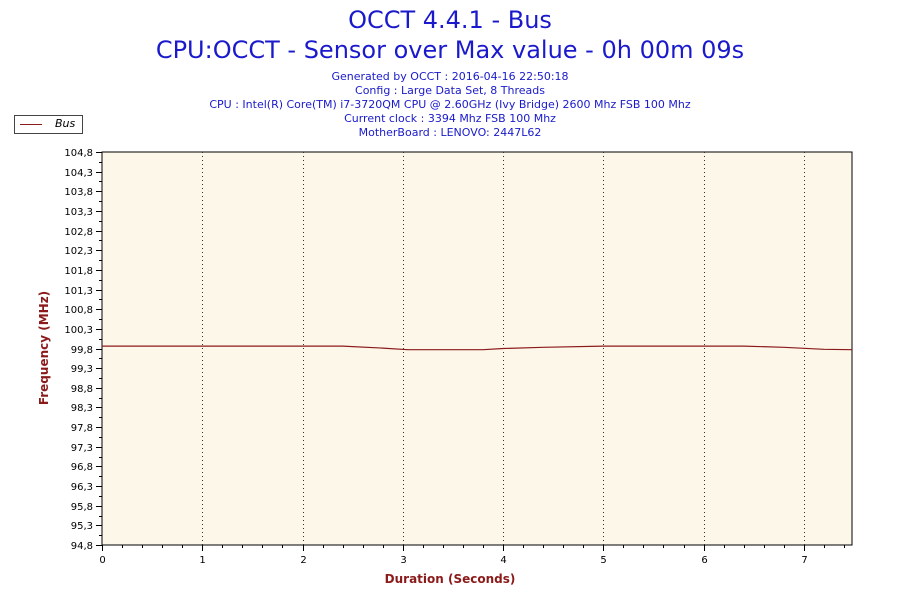 The height and width of the screenshot is (600, 900). I want to click on info-generated: Generated by OCCT : 2016-04-16 22:50:18, so click(450, 76).